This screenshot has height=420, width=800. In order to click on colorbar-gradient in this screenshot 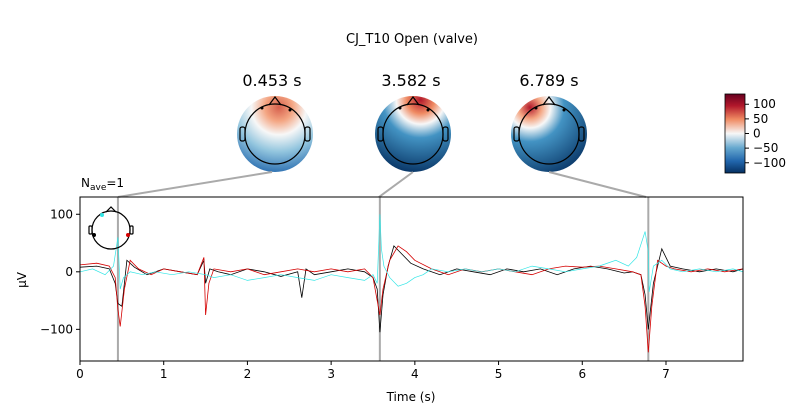, I will do `click(735, 133)`.